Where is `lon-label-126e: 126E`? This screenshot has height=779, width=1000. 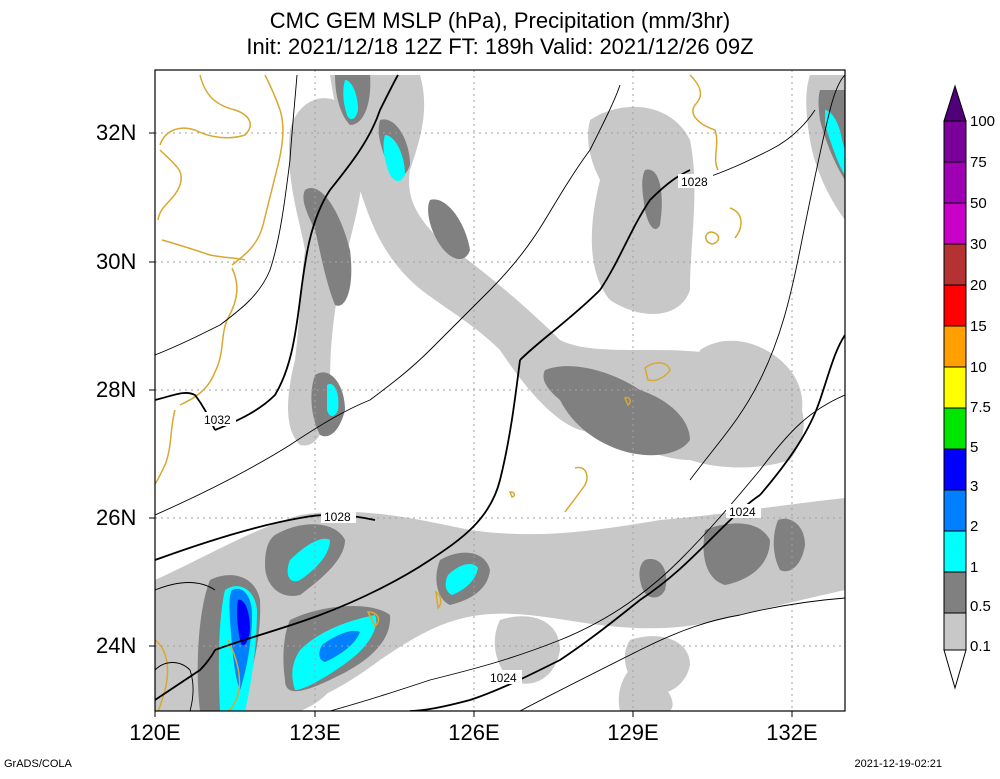 lon-label-126e: 126E is located at coordinates (474, 732).